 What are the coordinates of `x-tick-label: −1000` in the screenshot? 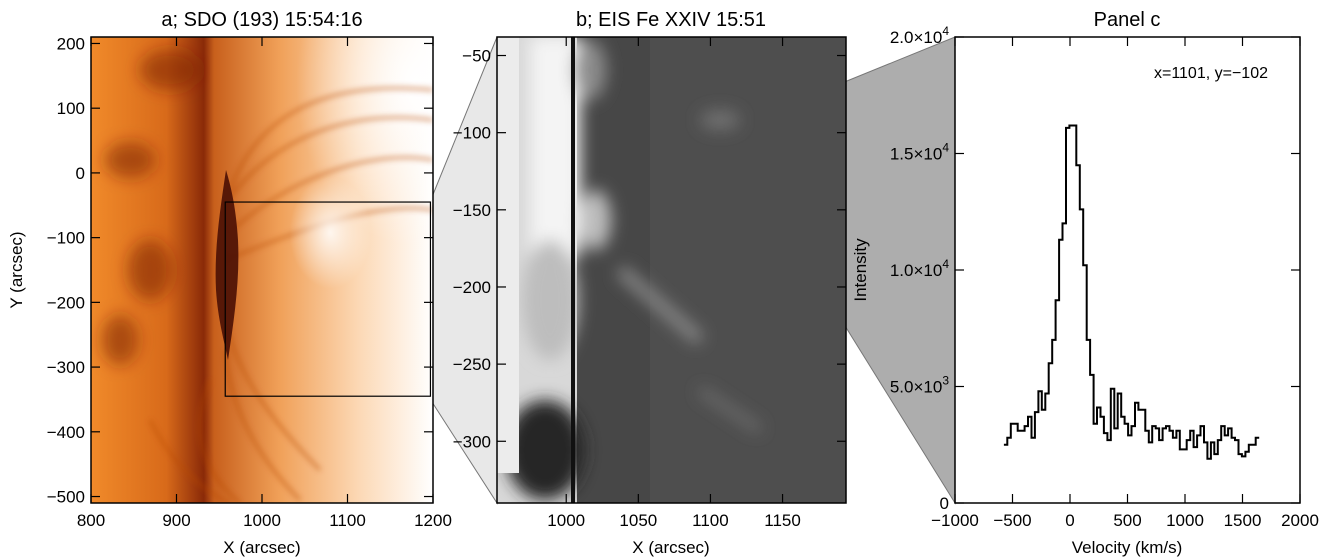 It's located at (955, 520).